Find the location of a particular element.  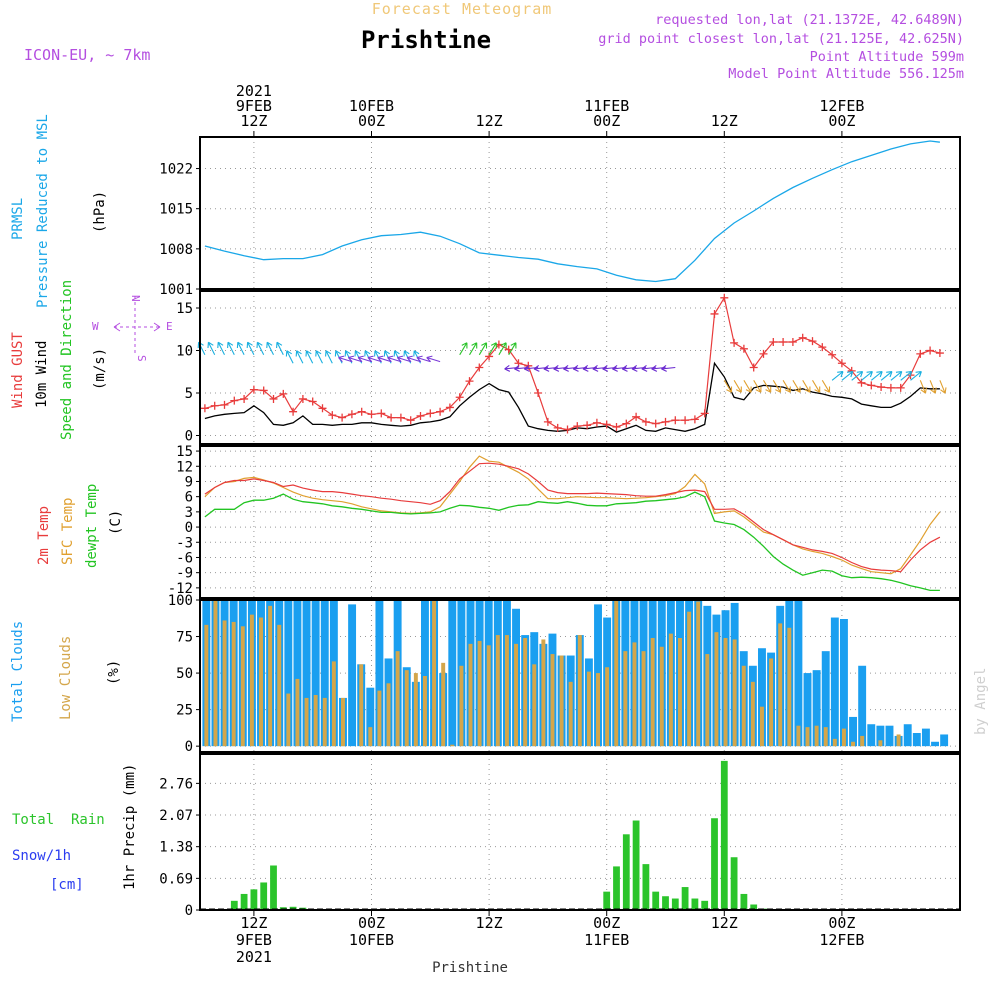

y-tick-label: 100 is located at coordinates (180, 601).